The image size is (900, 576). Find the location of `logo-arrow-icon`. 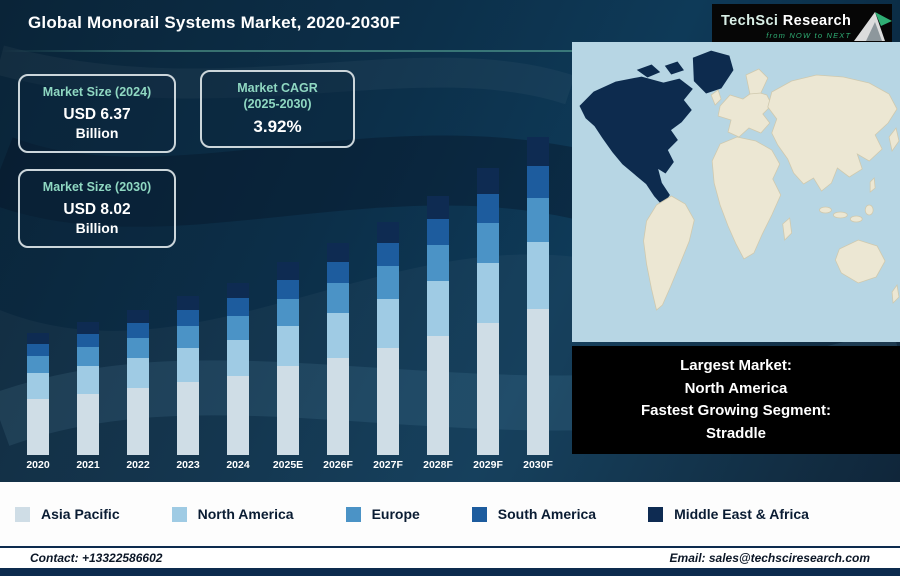

logo-arrow-icon is located at coordinates (873, 26).